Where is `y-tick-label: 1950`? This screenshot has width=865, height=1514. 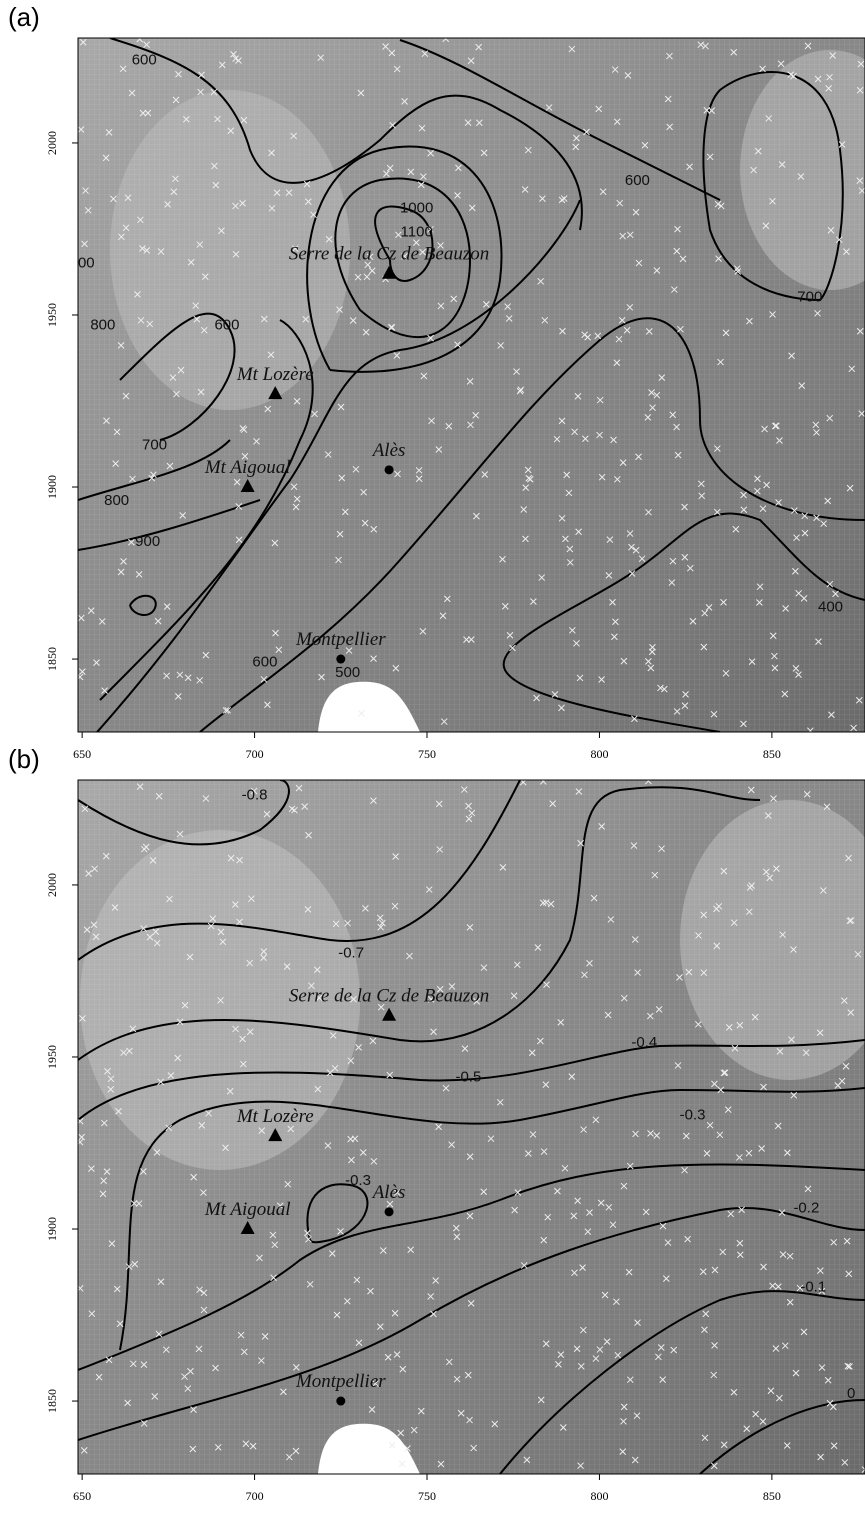 y-tick-label: 1950 is located at coordinates (52, 1057).